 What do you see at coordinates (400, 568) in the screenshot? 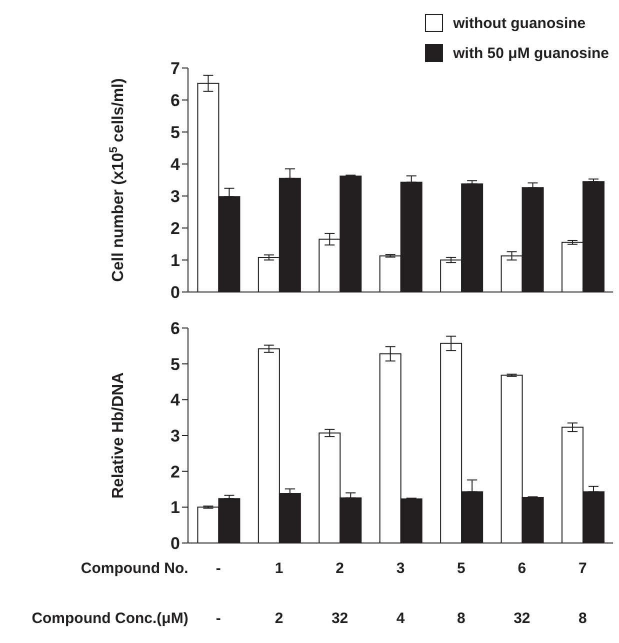
I see `x-tick-label: 3` at bounding box center [400, 568].